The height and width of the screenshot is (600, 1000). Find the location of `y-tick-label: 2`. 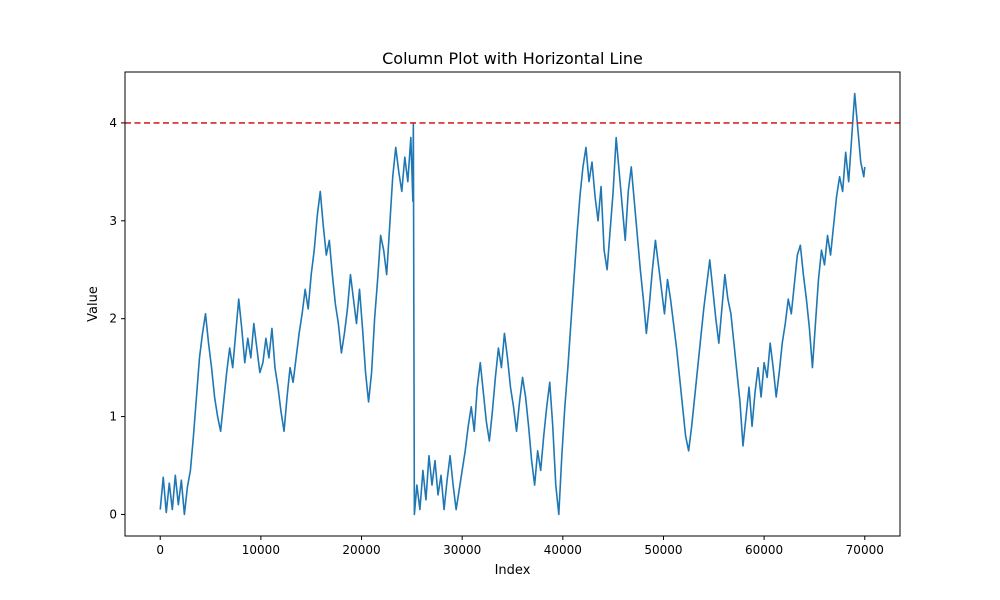

y-tick-label: 2 is located at coordinates (113, 319).